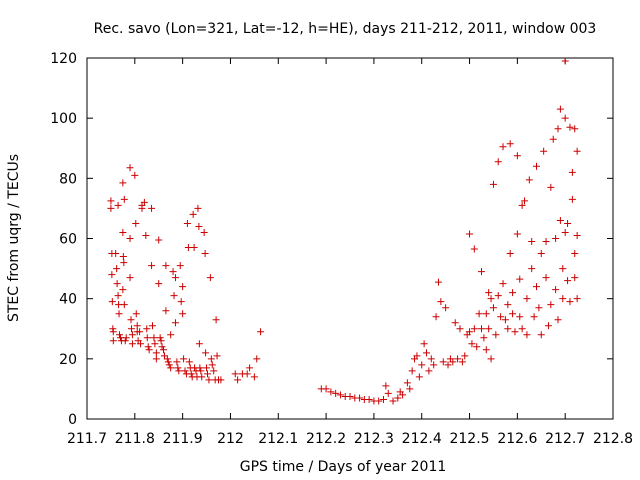 This screenshot has height=480, width=640. Describe the element at coordinates (565, 439) in the screenshot. I see `x-tick-label: 212.7` at that location.